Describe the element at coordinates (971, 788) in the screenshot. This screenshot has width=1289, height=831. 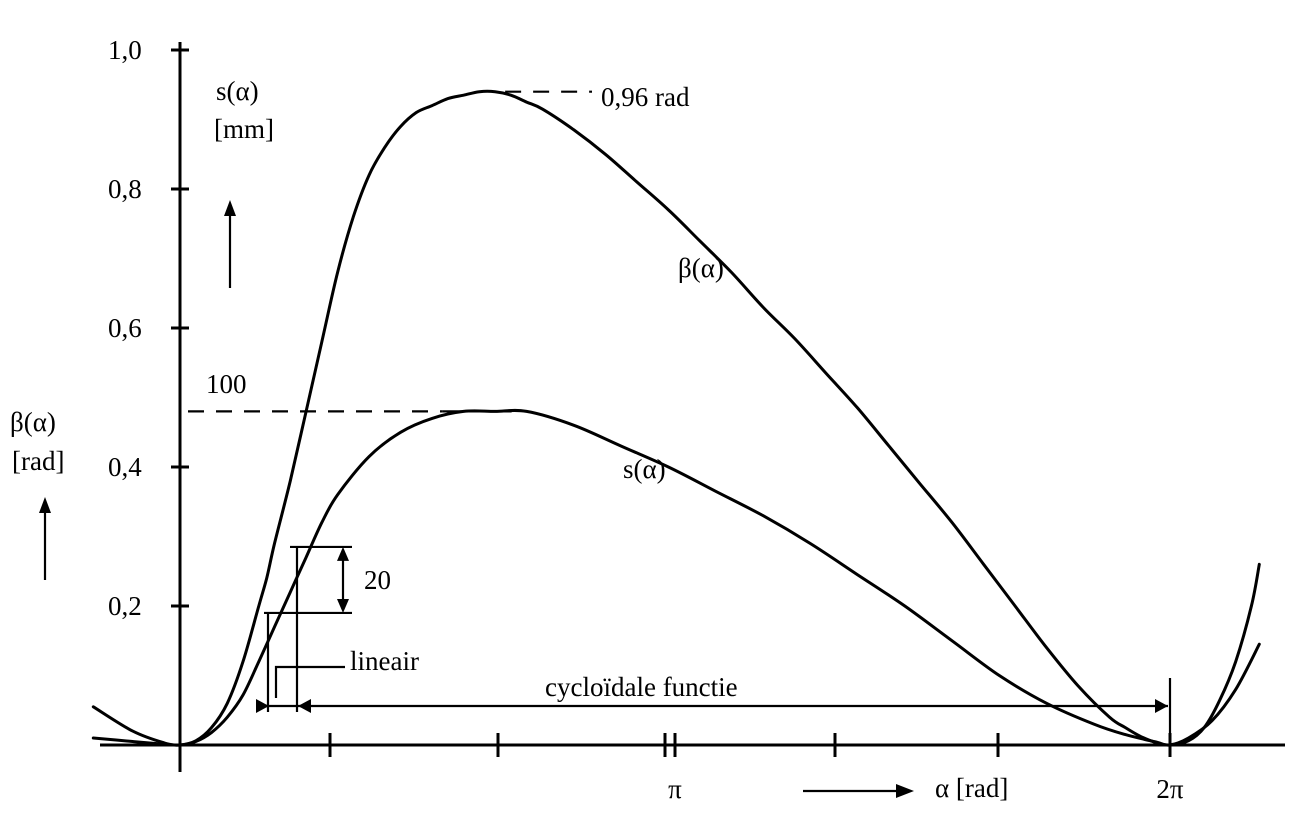
I see `x-axis-label: α [rad]` at that location.